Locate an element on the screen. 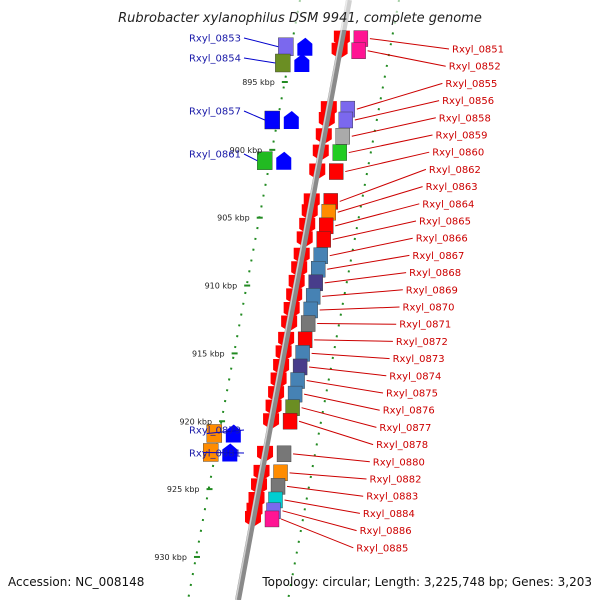 Image resolution: width=600 pixels, height=600 pixels. accession-text: Accession: NC_008148 is located at coordinates (76, 582).